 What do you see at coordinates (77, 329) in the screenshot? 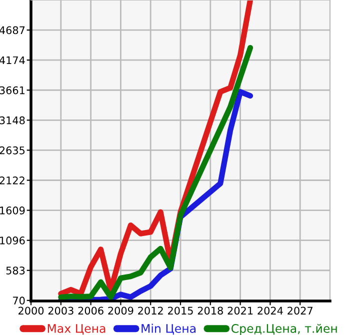
I see `legend-label: Max Цена` at bounding box center [77, 329].